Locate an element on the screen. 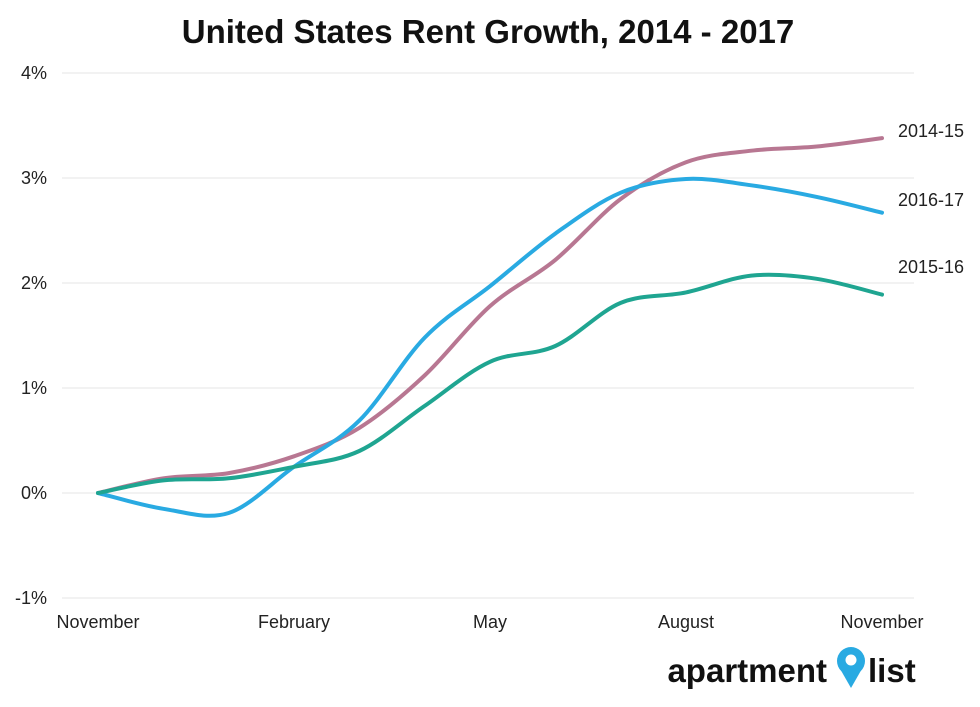 The image size is (980, 707). y-tick-label: 4% is located at coordinates (34, 73).